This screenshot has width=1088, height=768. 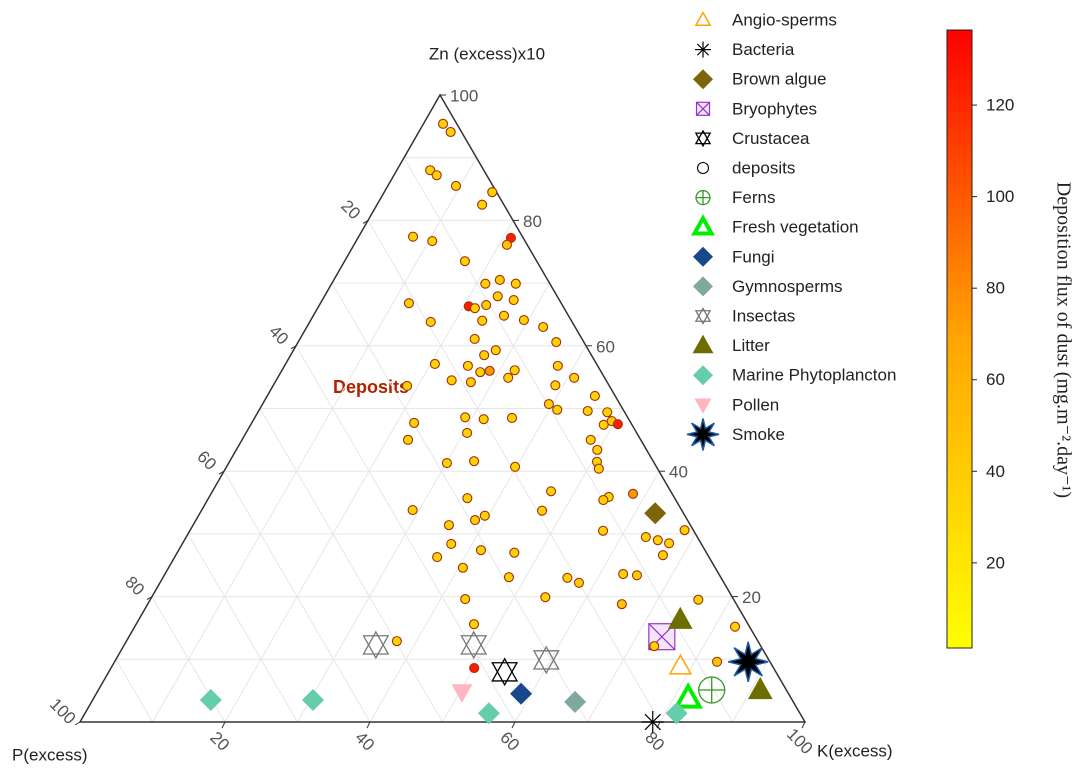 I want to click on colorbar-tick-label: 40, so click(x=995, y=471).